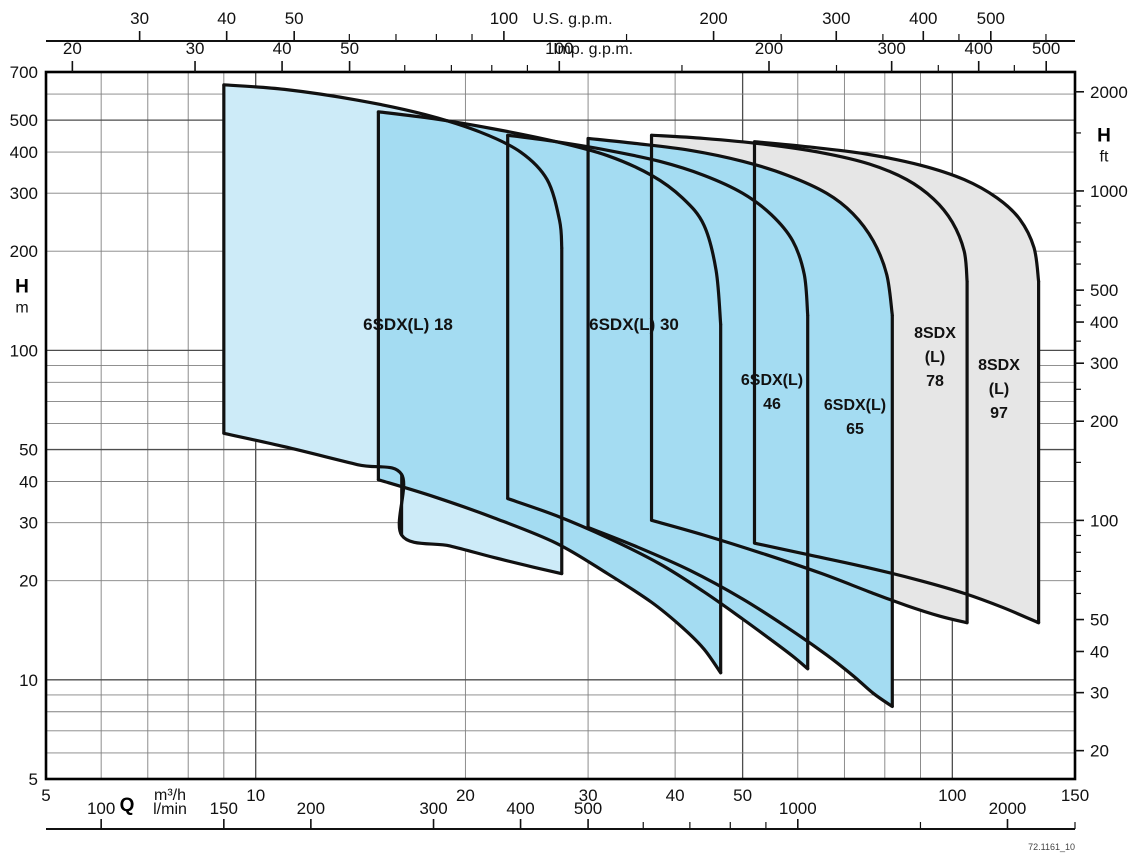  Describe the element at coordinates (224, 808) in the screenshot. I see `x-bottom2-tick-label: 150` at that location.